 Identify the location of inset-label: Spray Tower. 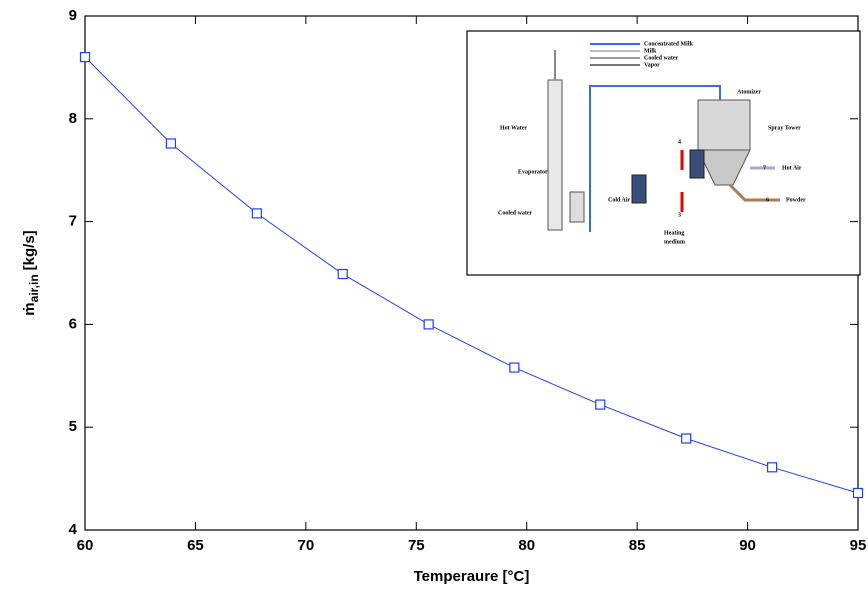
(784, 128).